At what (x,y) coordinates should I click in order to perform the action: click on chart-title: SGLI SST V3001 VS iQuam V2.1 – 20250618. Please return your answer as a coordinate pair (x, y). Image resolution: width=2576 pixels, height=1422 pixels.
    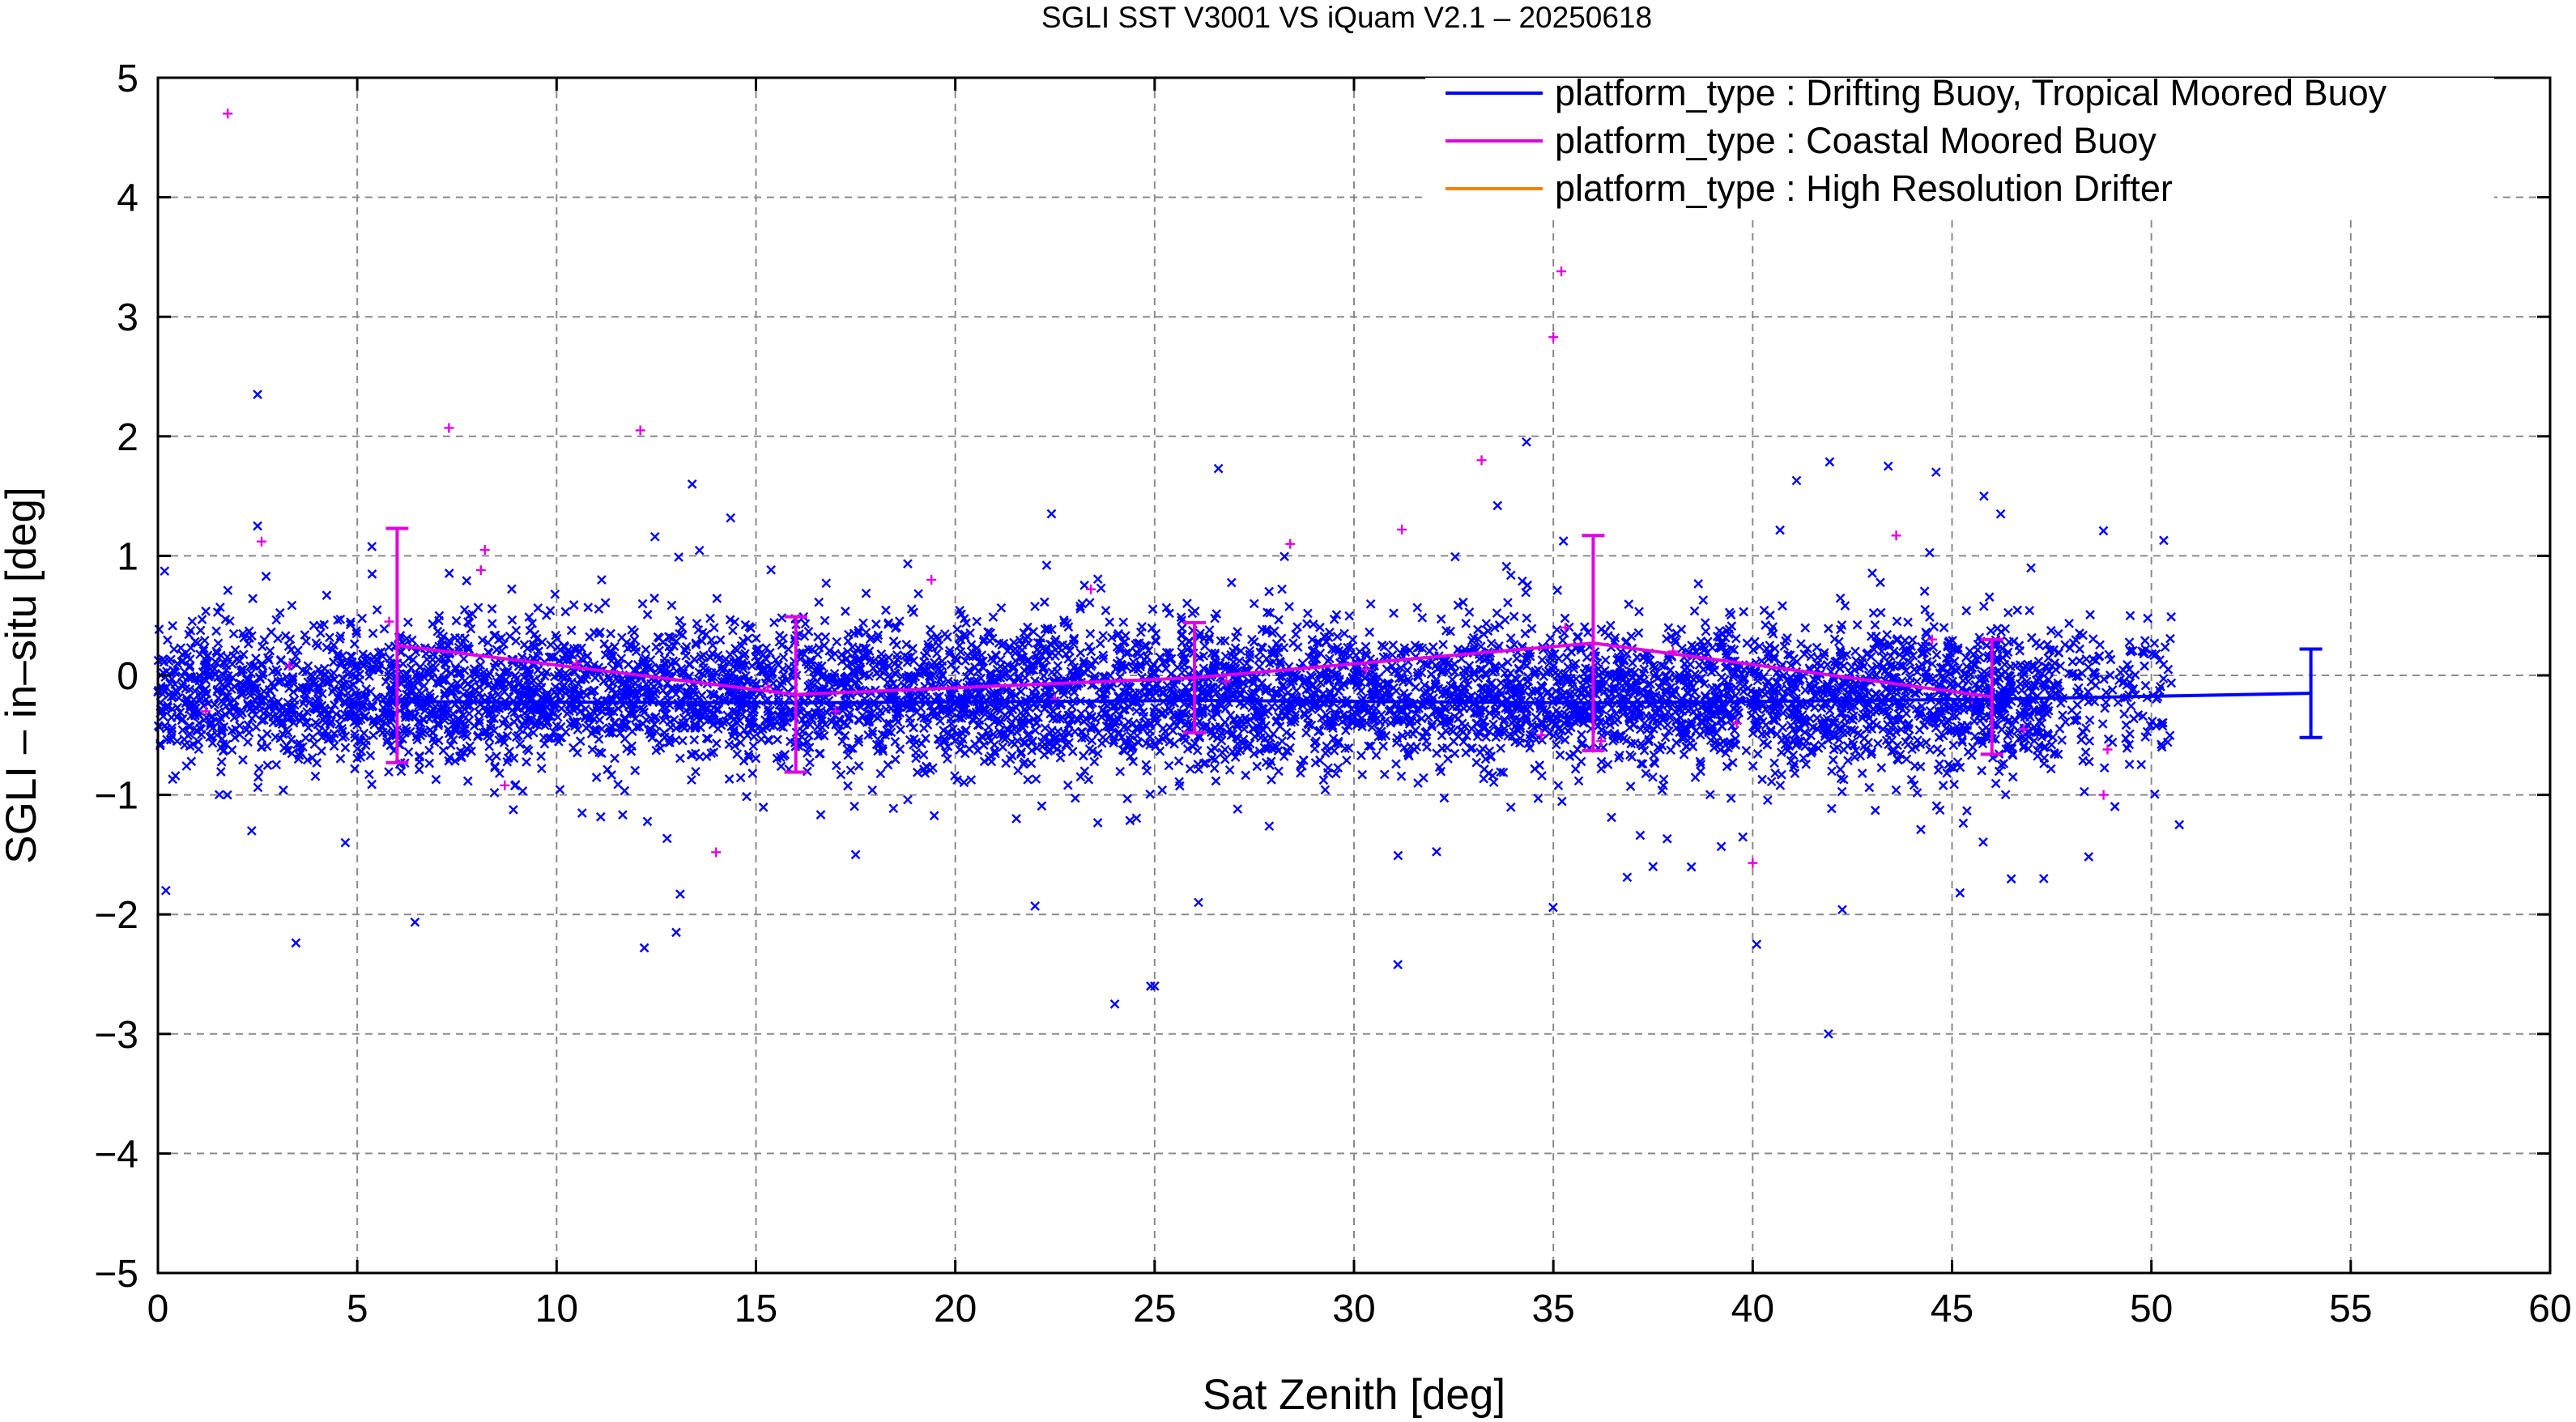
    Looking at the image, I should click on (1346, 17).